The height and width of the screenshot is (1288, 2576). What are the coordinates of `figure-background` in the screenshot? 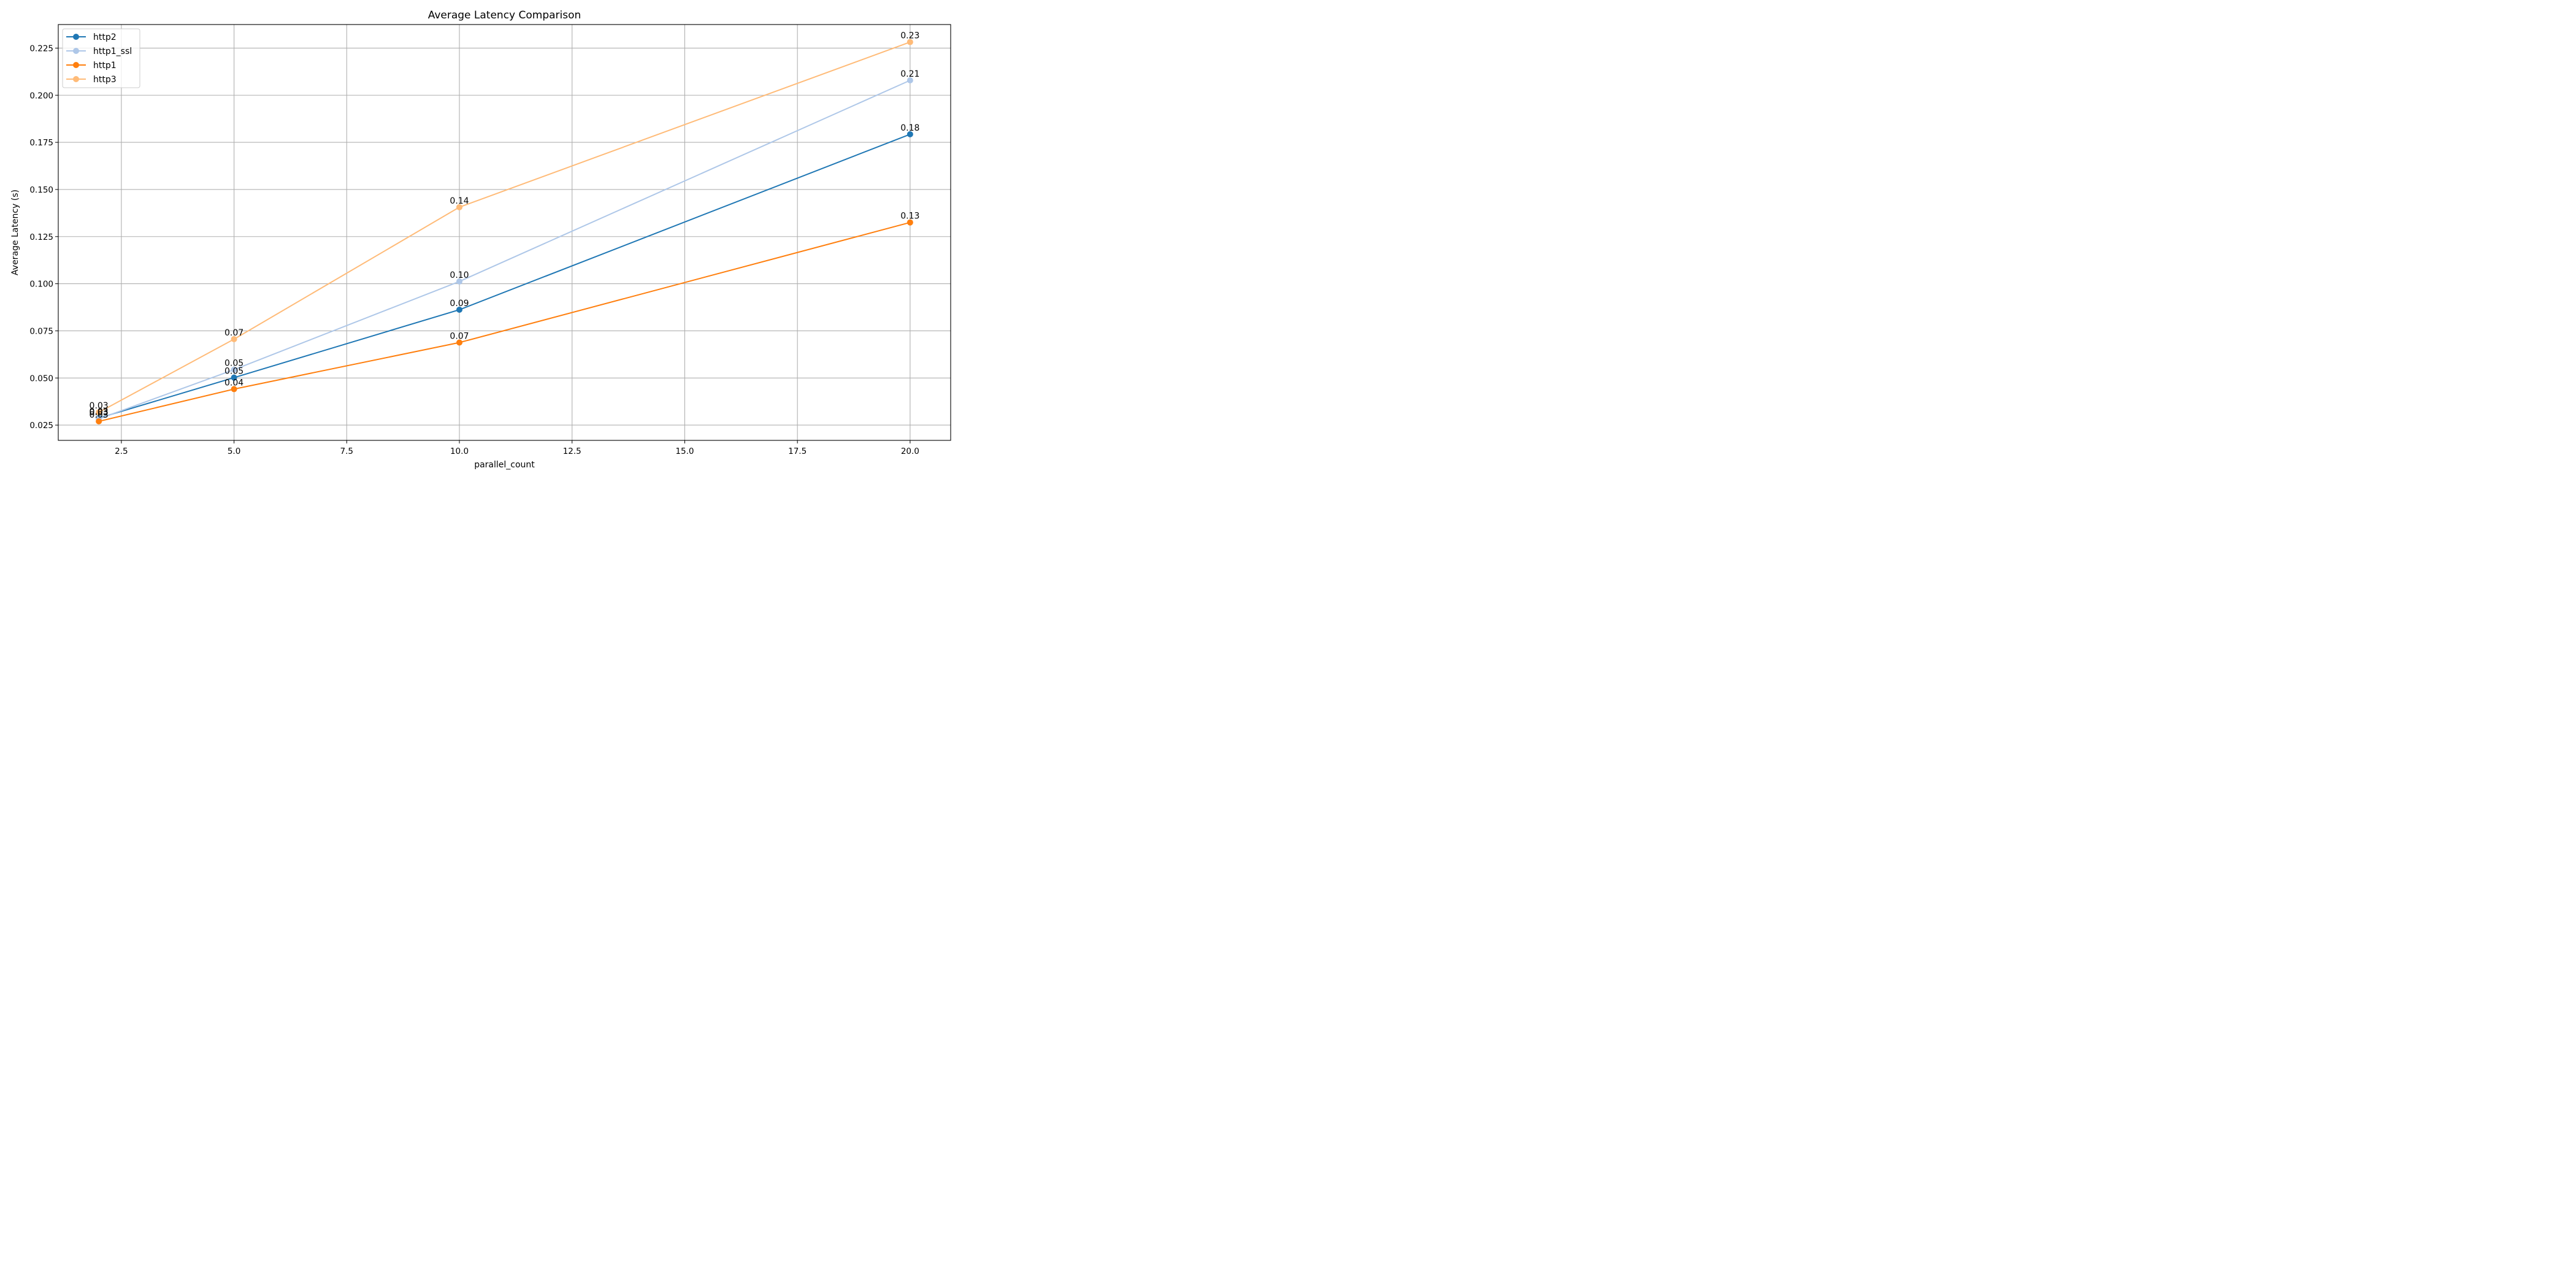 It's located at (481, 240).